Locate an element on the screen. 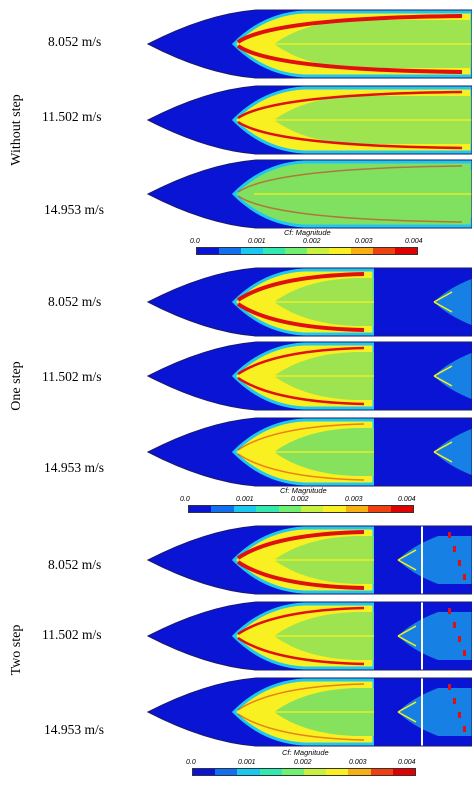 This screenshot has width=474, height=792. group-label-two-step: Two step is located at coordinates (16, 650).